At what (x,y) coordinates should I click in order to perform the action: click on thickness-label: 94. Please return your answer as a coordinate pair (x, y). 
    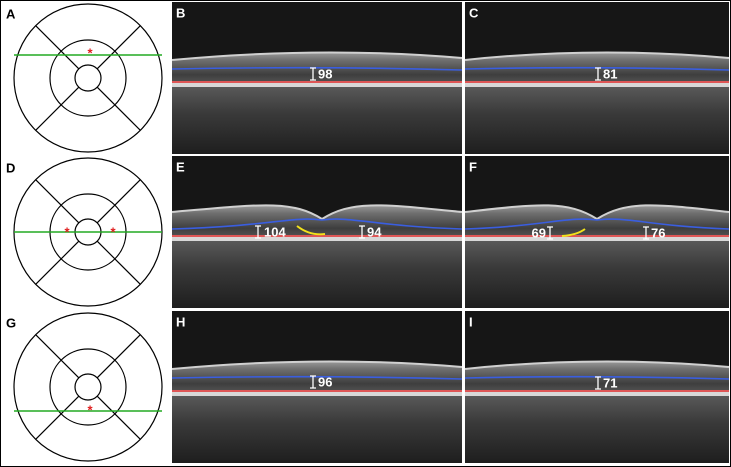
    Looking at the image, I should click on (374, 231).